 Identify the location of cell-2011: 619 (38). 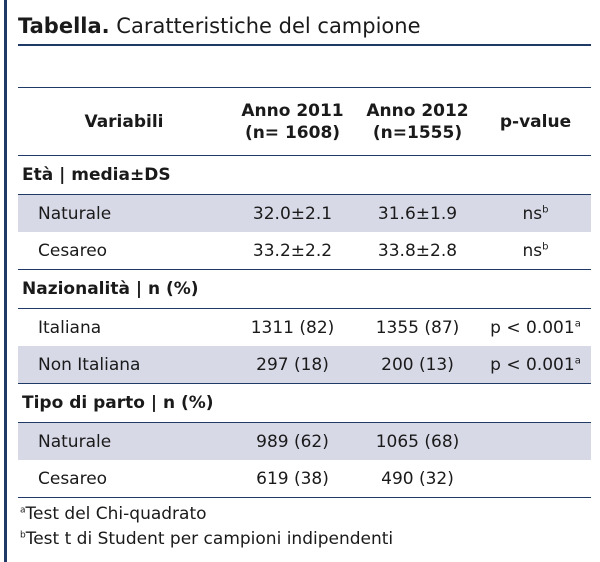
(292, 479).